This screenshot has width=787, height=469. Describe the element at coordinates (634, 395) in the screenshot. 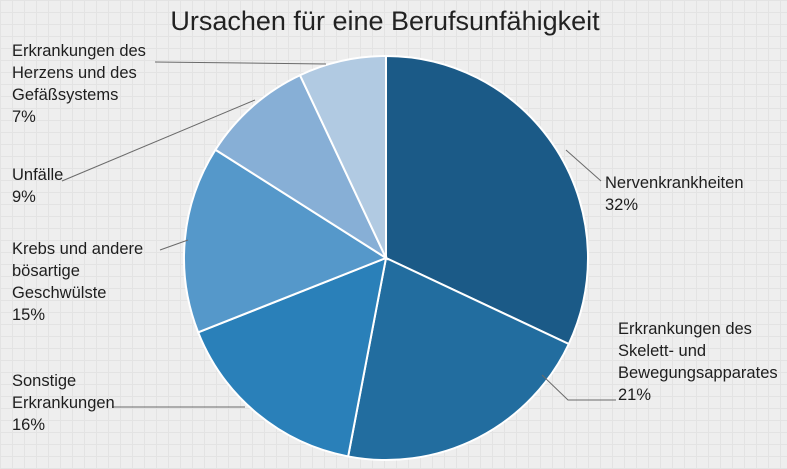

I see `slice-value-label: 21%` at that location.